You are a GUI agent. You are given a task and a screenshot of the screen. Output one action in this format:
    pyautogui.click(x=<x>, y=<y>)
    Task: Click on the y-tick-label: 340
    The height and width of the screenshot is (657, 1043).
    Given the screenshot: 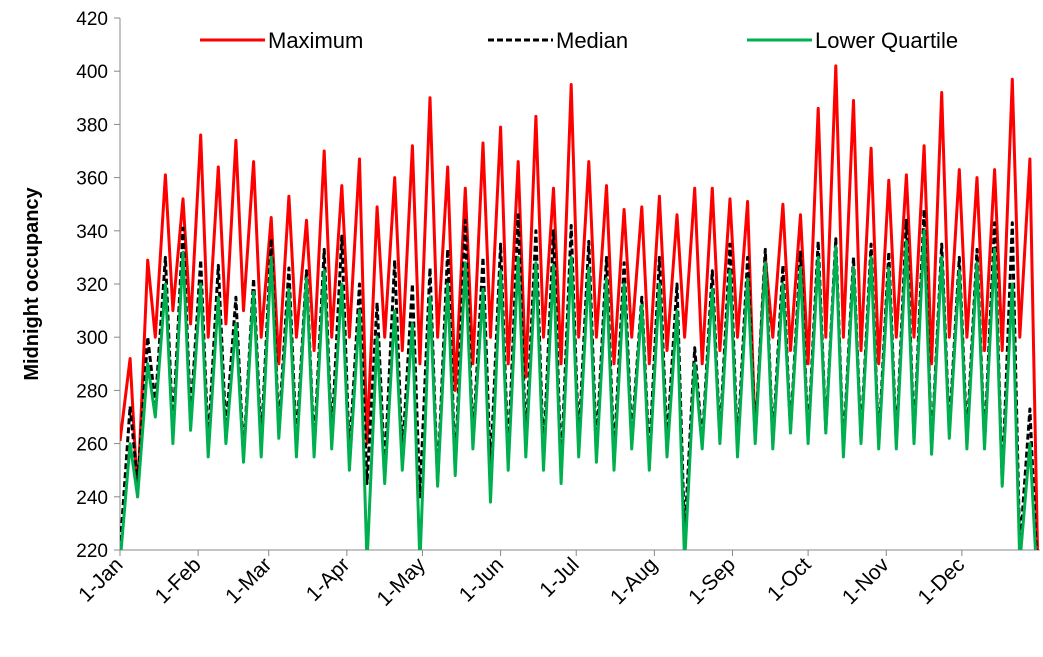 What is the action you would take?
    pyautogui.click(x=92, y=232)
    